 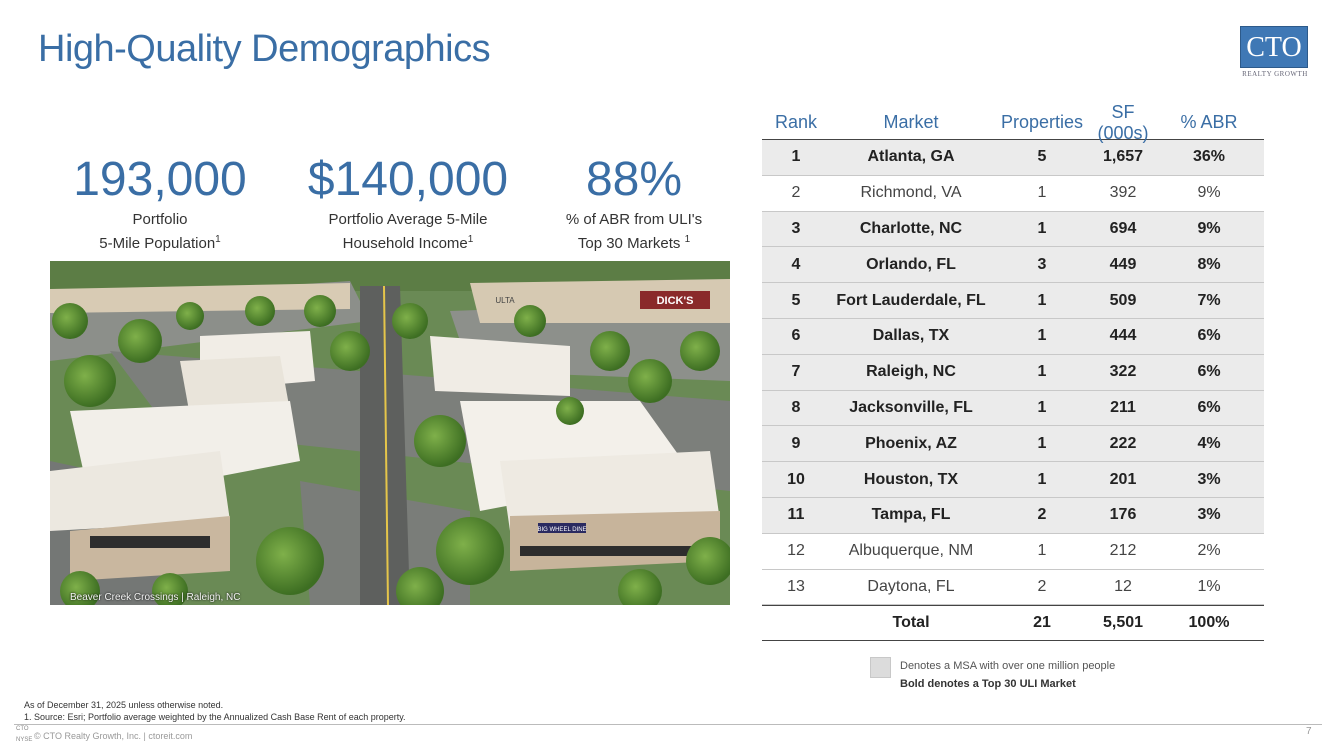 I want to click on table-row: 3 Charlotte, NC 1 694 9%, so click(x=1013, y=229).